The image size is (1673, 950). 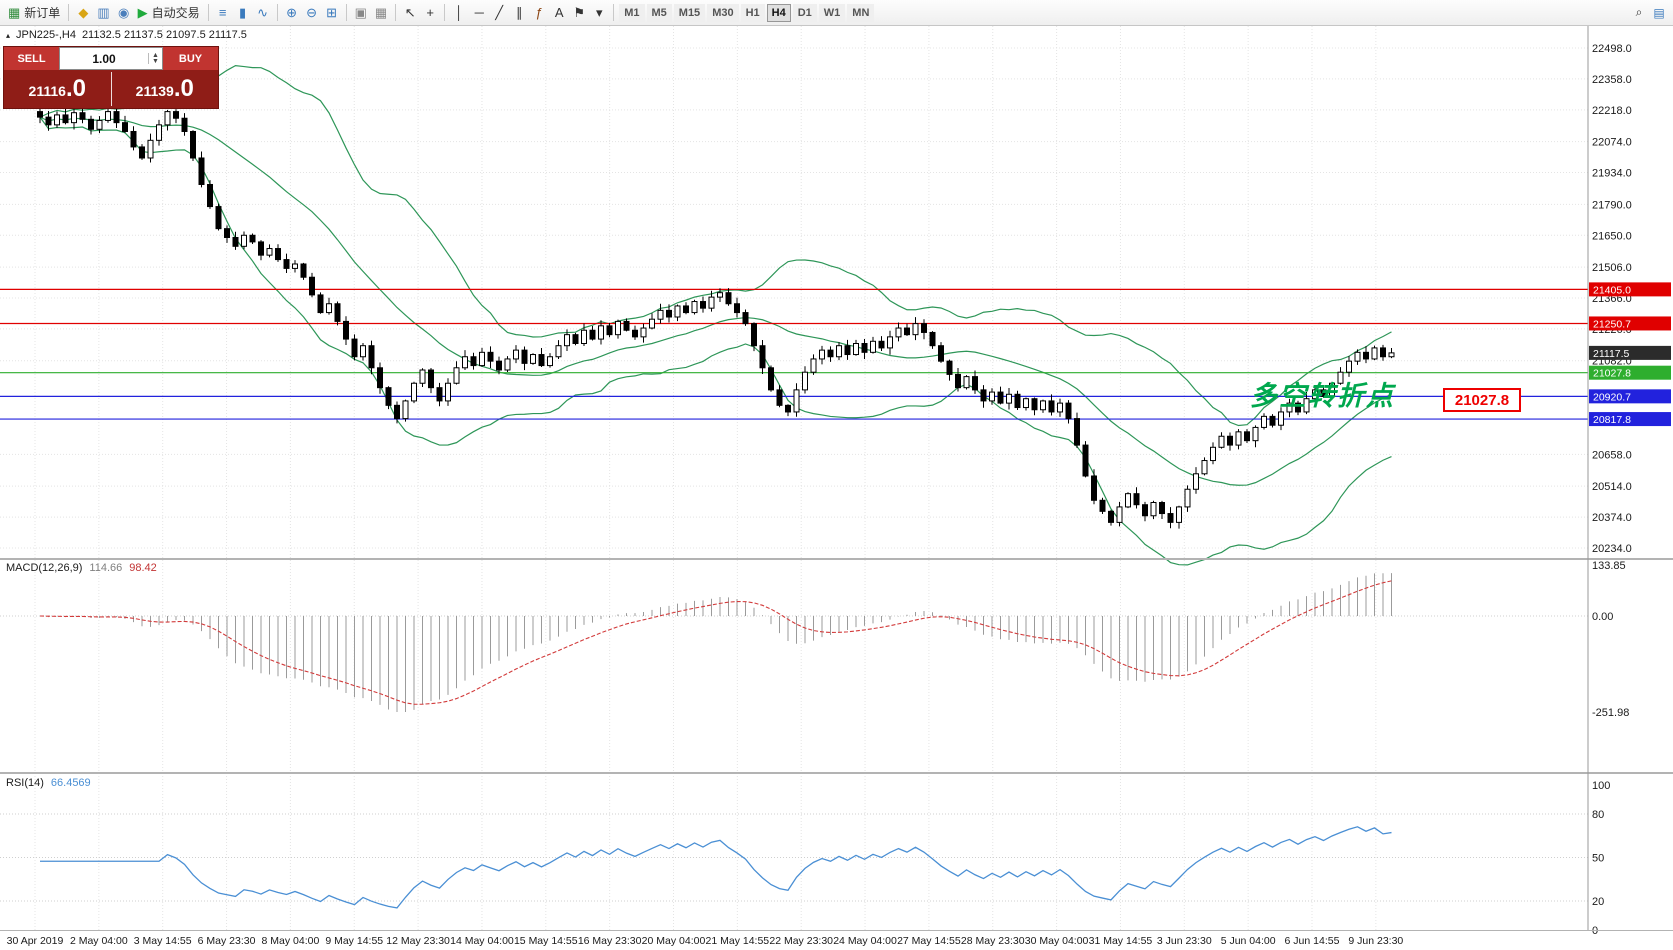 What do you see at coordinates (479, 13) in the screenshot?
I see `horizontal-line-button: ─` at bounding box center [479, 13].